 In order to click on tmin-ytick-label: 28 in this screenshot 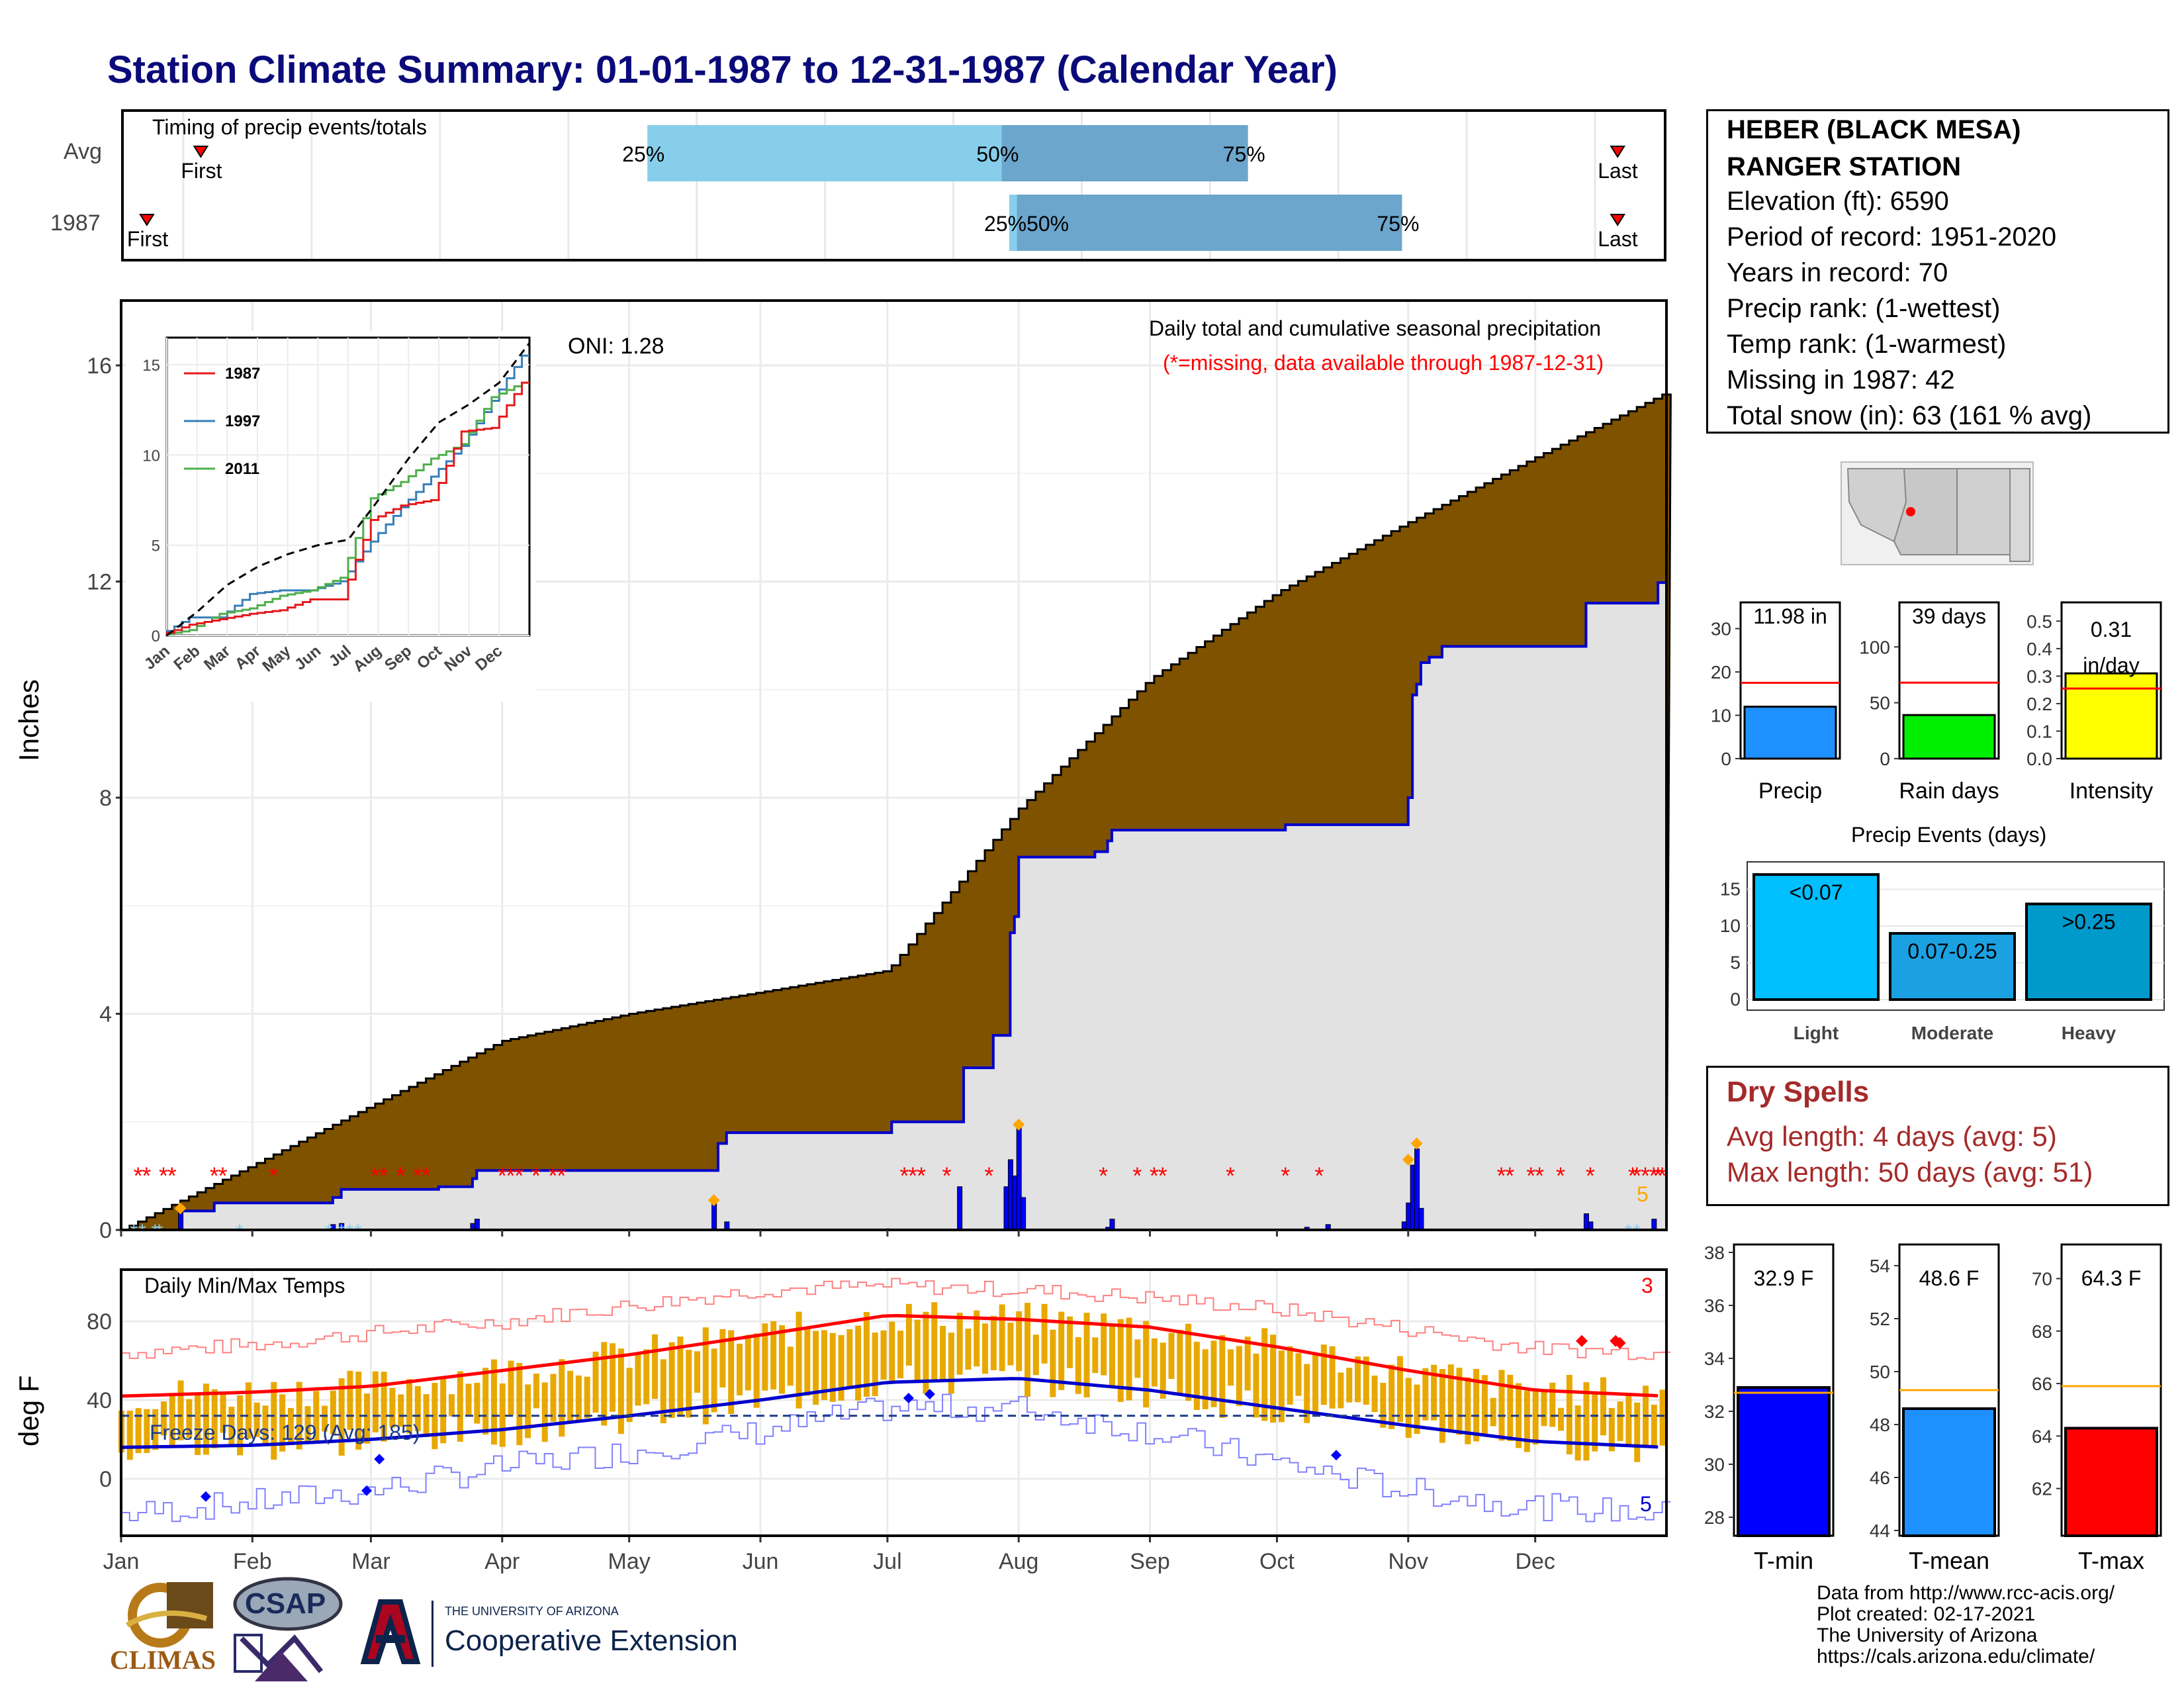, I will do `click(1715, 1517)`.